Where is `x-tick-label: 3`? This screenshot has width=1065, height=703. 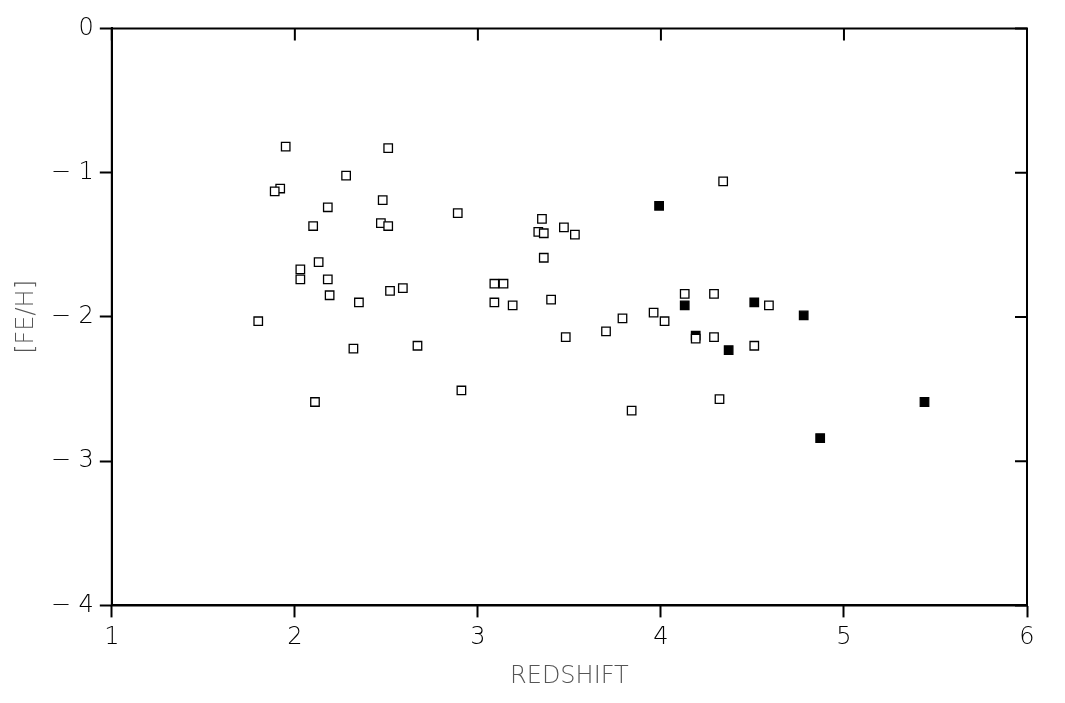
x-tick-label: 3 is located at coordinates (478, 636).